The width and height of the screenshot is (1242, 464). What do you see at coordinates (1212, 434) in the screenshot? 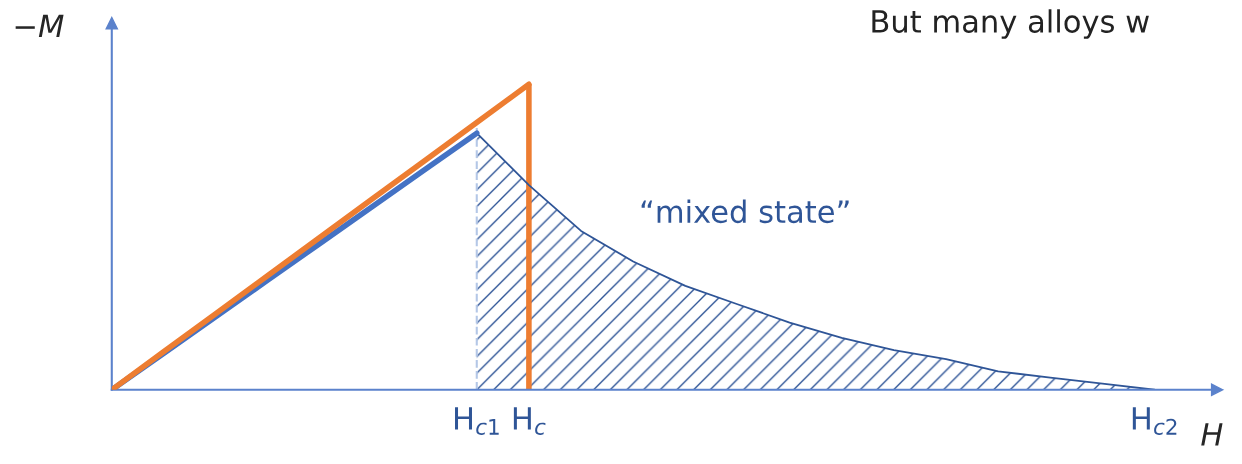
I see `x-axis-title: H` at bounding box center [1212, 434].